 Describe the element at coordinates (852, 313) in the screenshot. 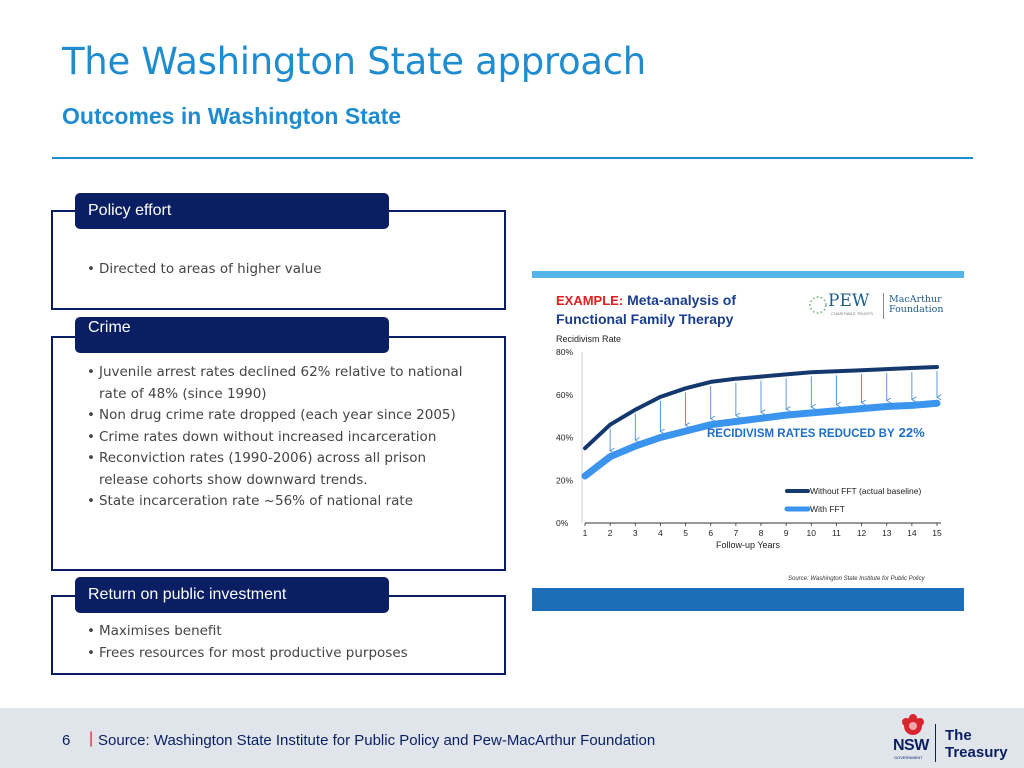

I see `pew-logo-subtitle: CHARITABLE TRUSTS` at that location.